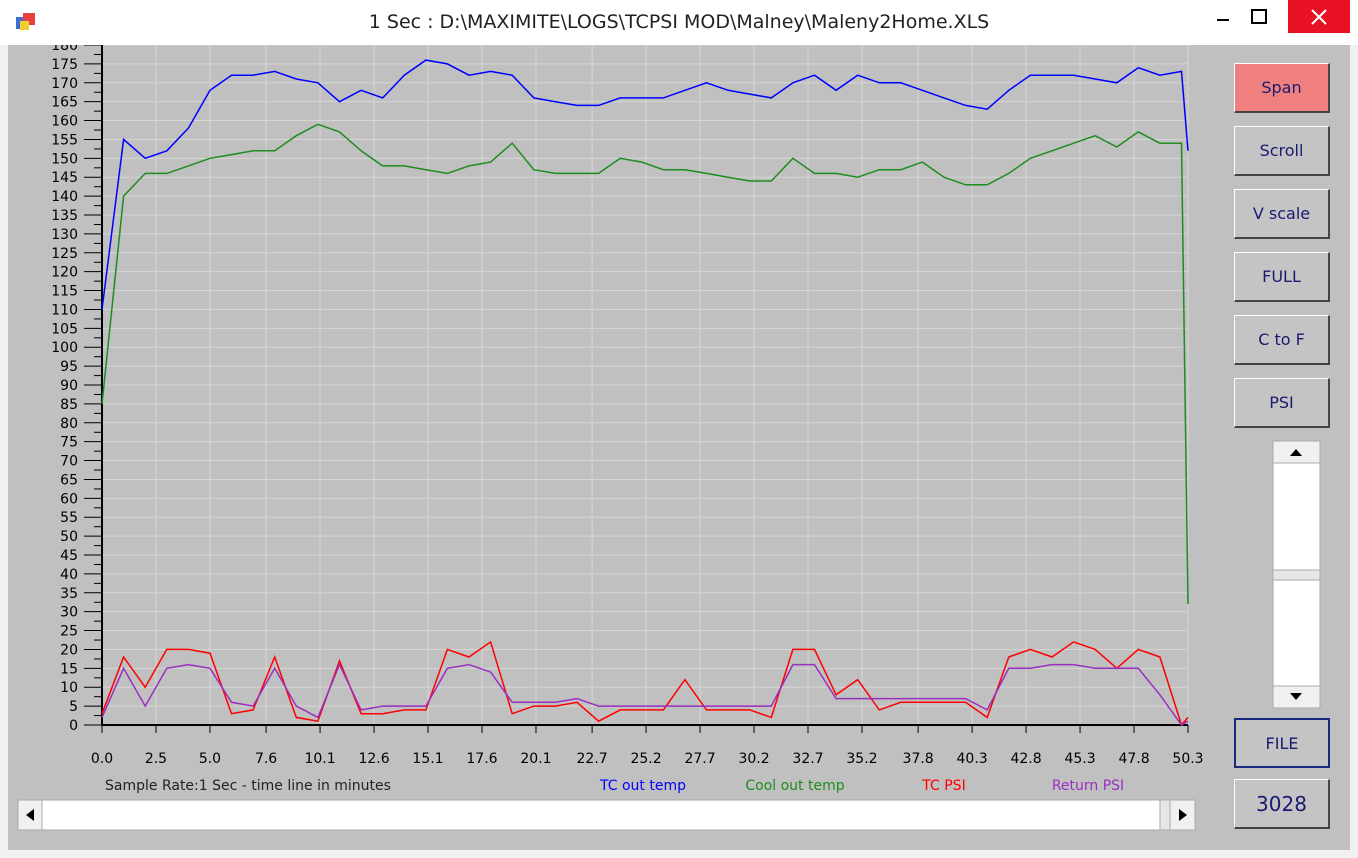 This screenshot has height=858, width=1358. What do you see at coordinates (64, 348) in the screenshot?
I see `y-tick-label: 100` at bounding box center [64, 348].